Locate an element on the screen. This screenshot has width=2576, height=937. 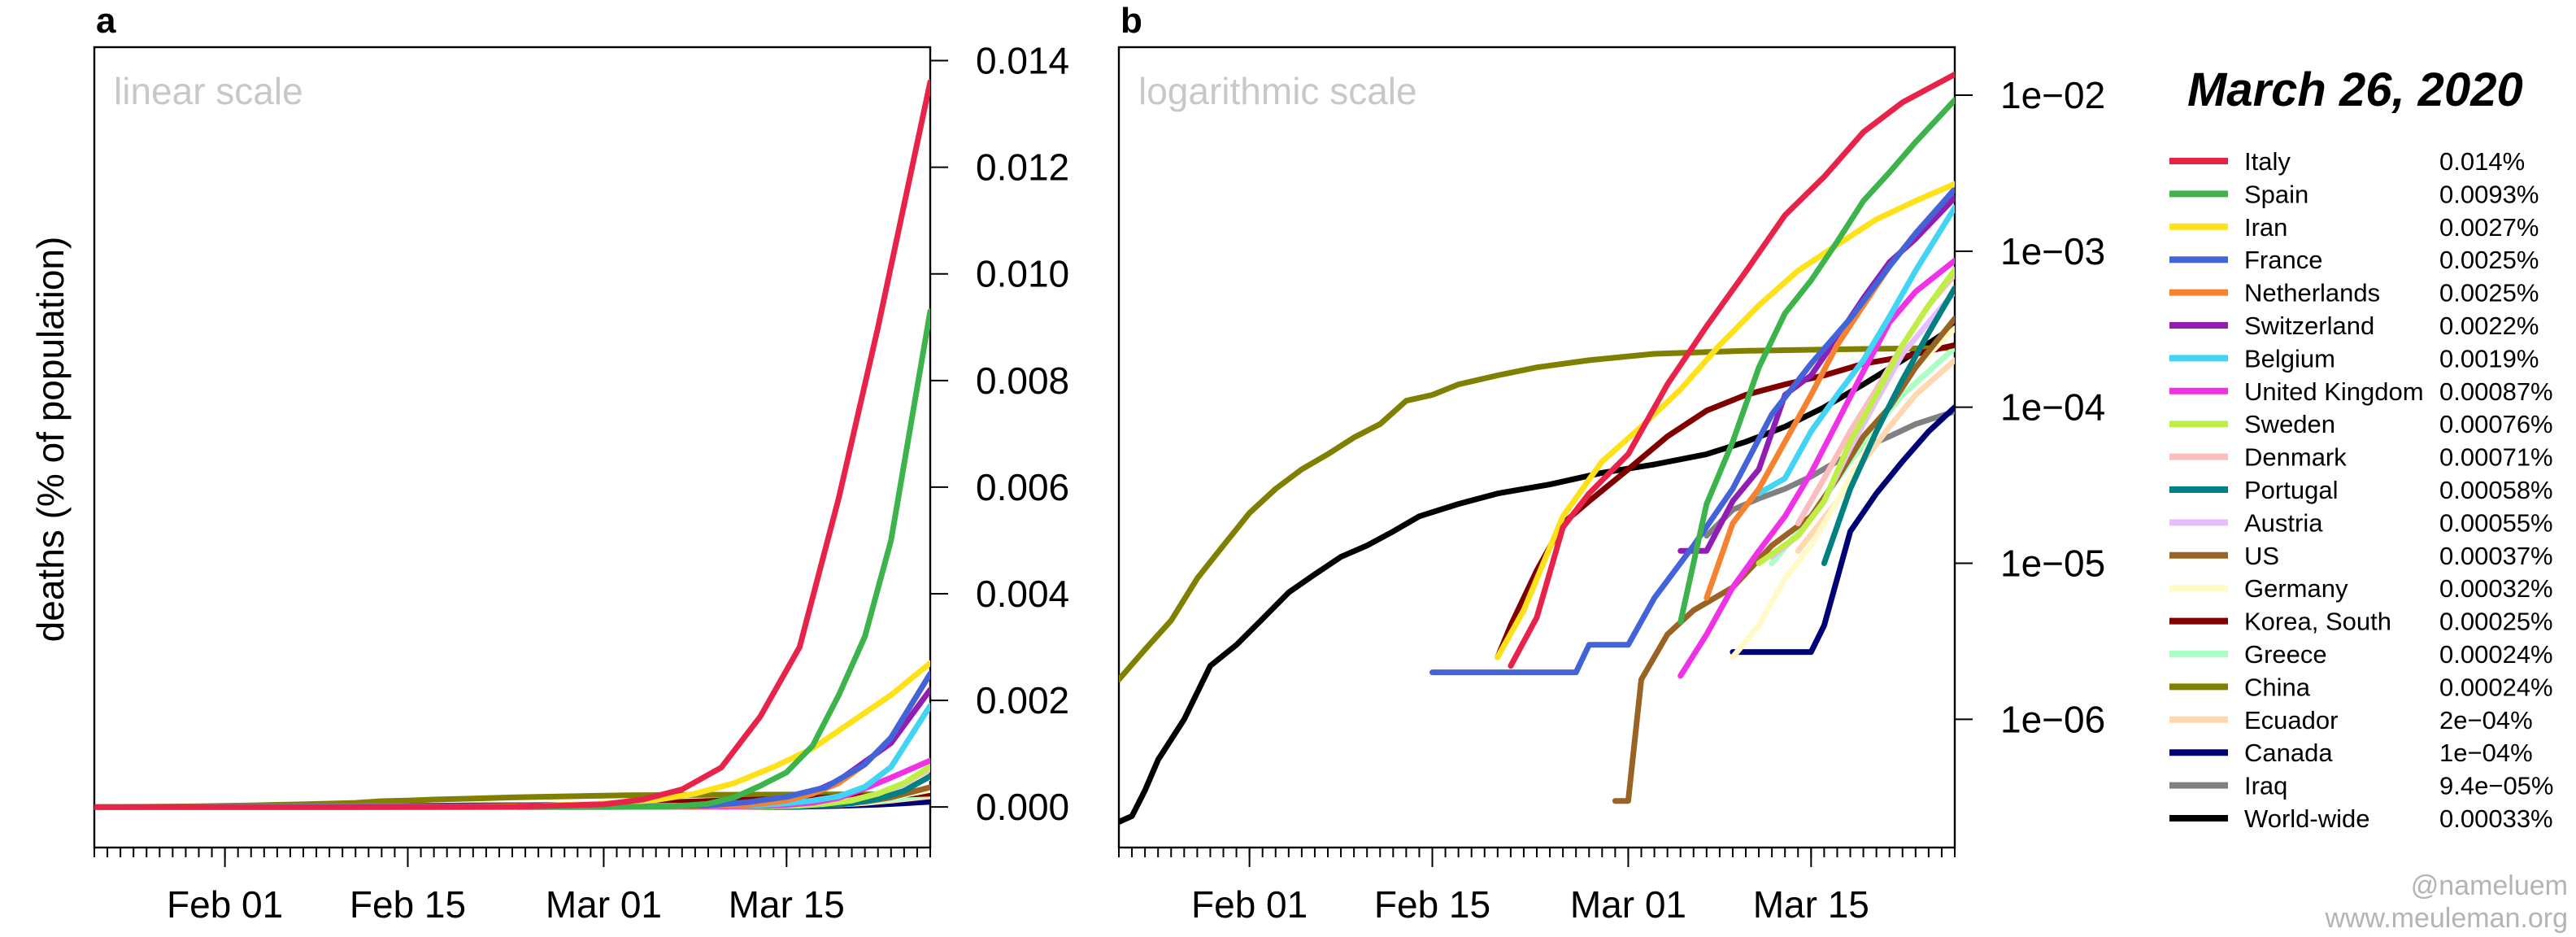
legend-label-belgium: Belgium is located at coordinates (2289, 358).